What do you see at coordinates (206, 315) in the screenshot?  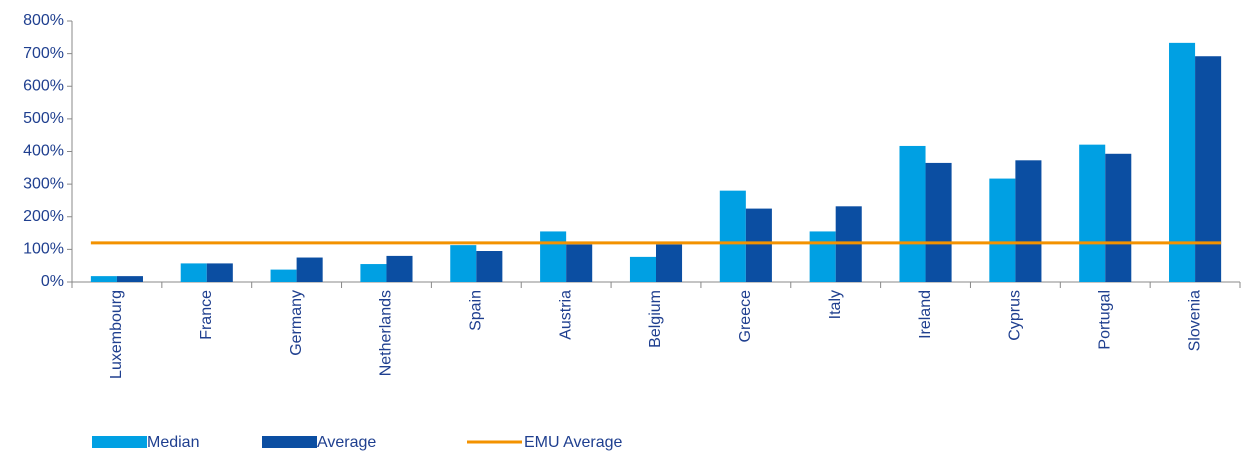 I see `x-tick-label: France` at bounding box center [206, 315].